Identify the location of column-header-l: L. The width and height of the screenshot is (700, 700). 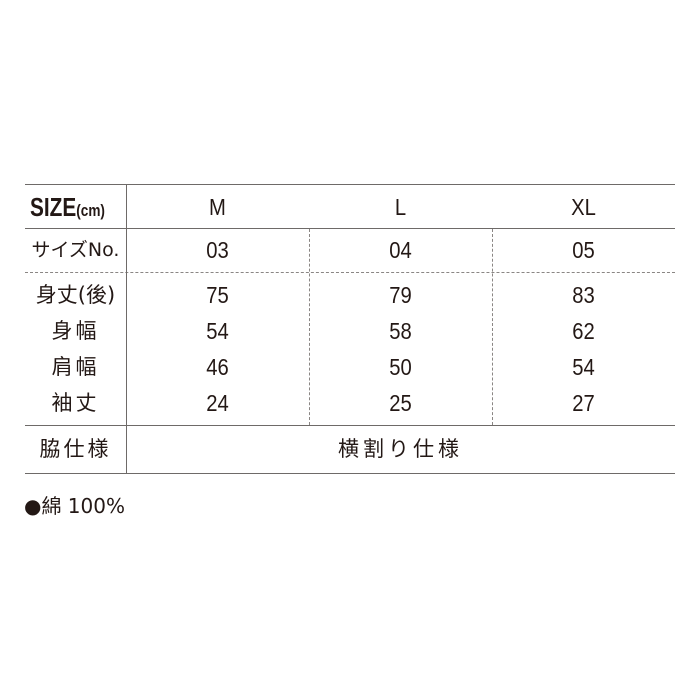
(400, 207).